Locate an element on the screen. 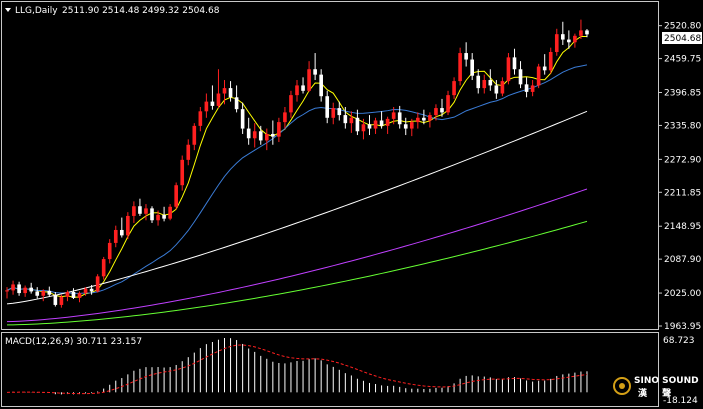 The height and width of the screenshot is (409, 703). logo-text-cn: 漢 聲 is located at coordinates (657, 393).